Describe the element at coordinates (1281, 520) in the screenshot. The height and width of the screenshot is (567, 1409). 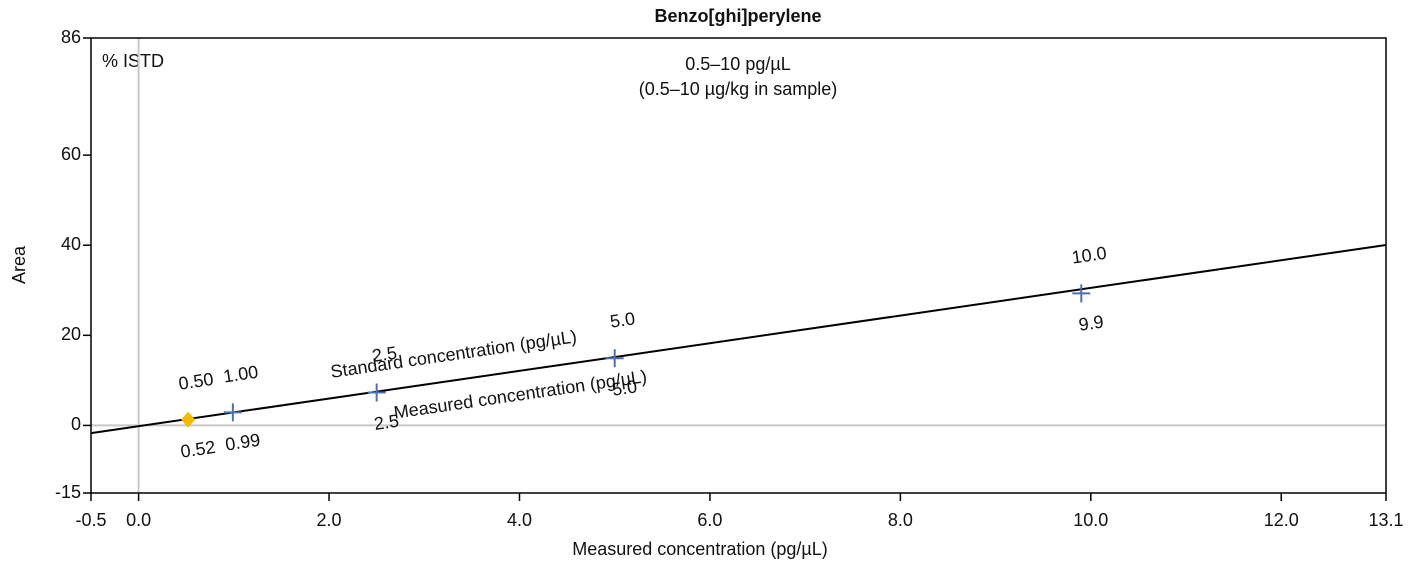
I see `x-tick-label: 12.0` at that location.